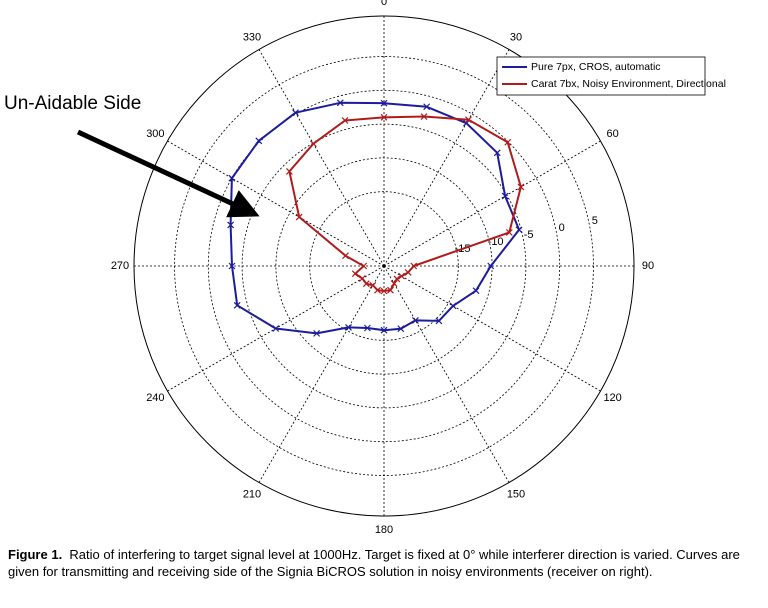  What do you see at coordinates (384, 4) in the screenshot?
I see `theta-tick-label: 0` at bounding box center [384, 4].